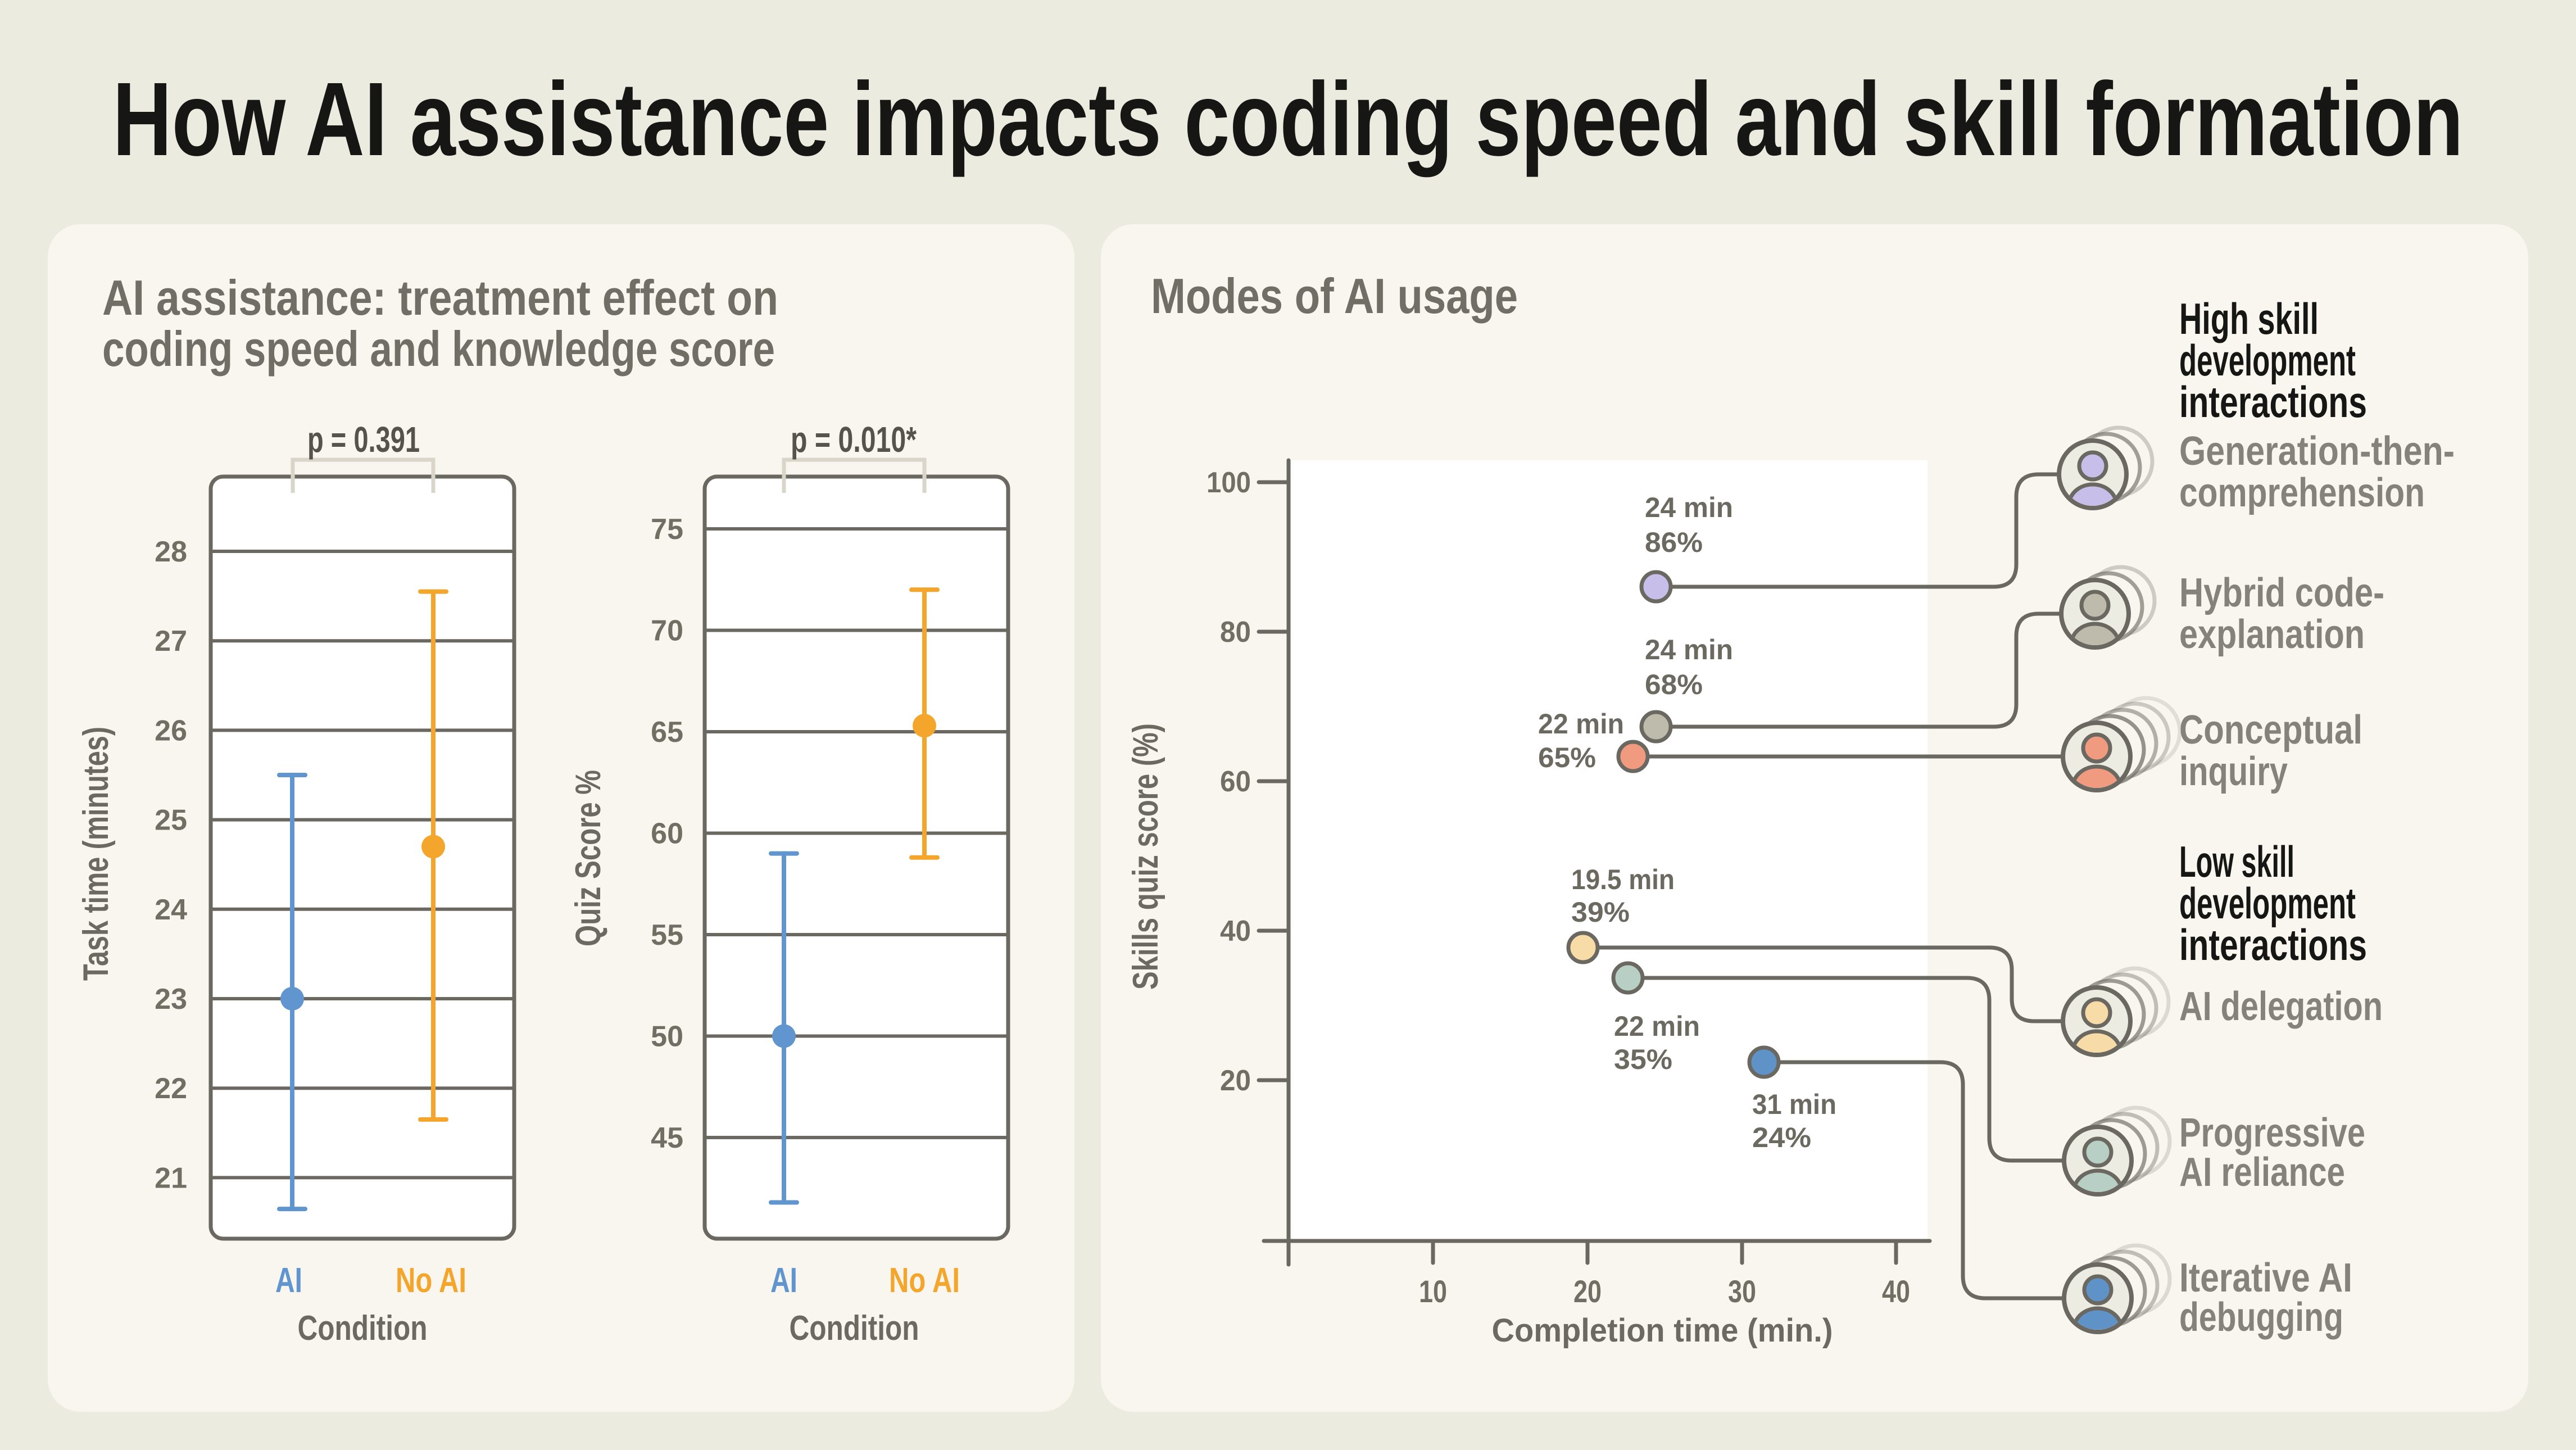 This screenshot has height=1450, width=2576. What do you see at coordinates (438, 349) in the screenshot?
I see `svg-text:coding speed and knowledge sco: coding speed and knowledge score` at bounding box center [438, 349].